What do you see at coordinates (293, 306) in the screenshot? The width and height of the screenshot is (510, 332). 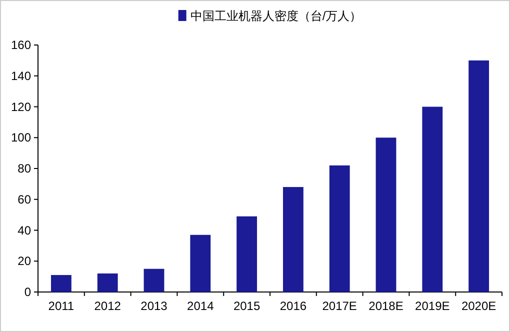 I see `x-tick-label: 2016` at bounding box center [293, 306].